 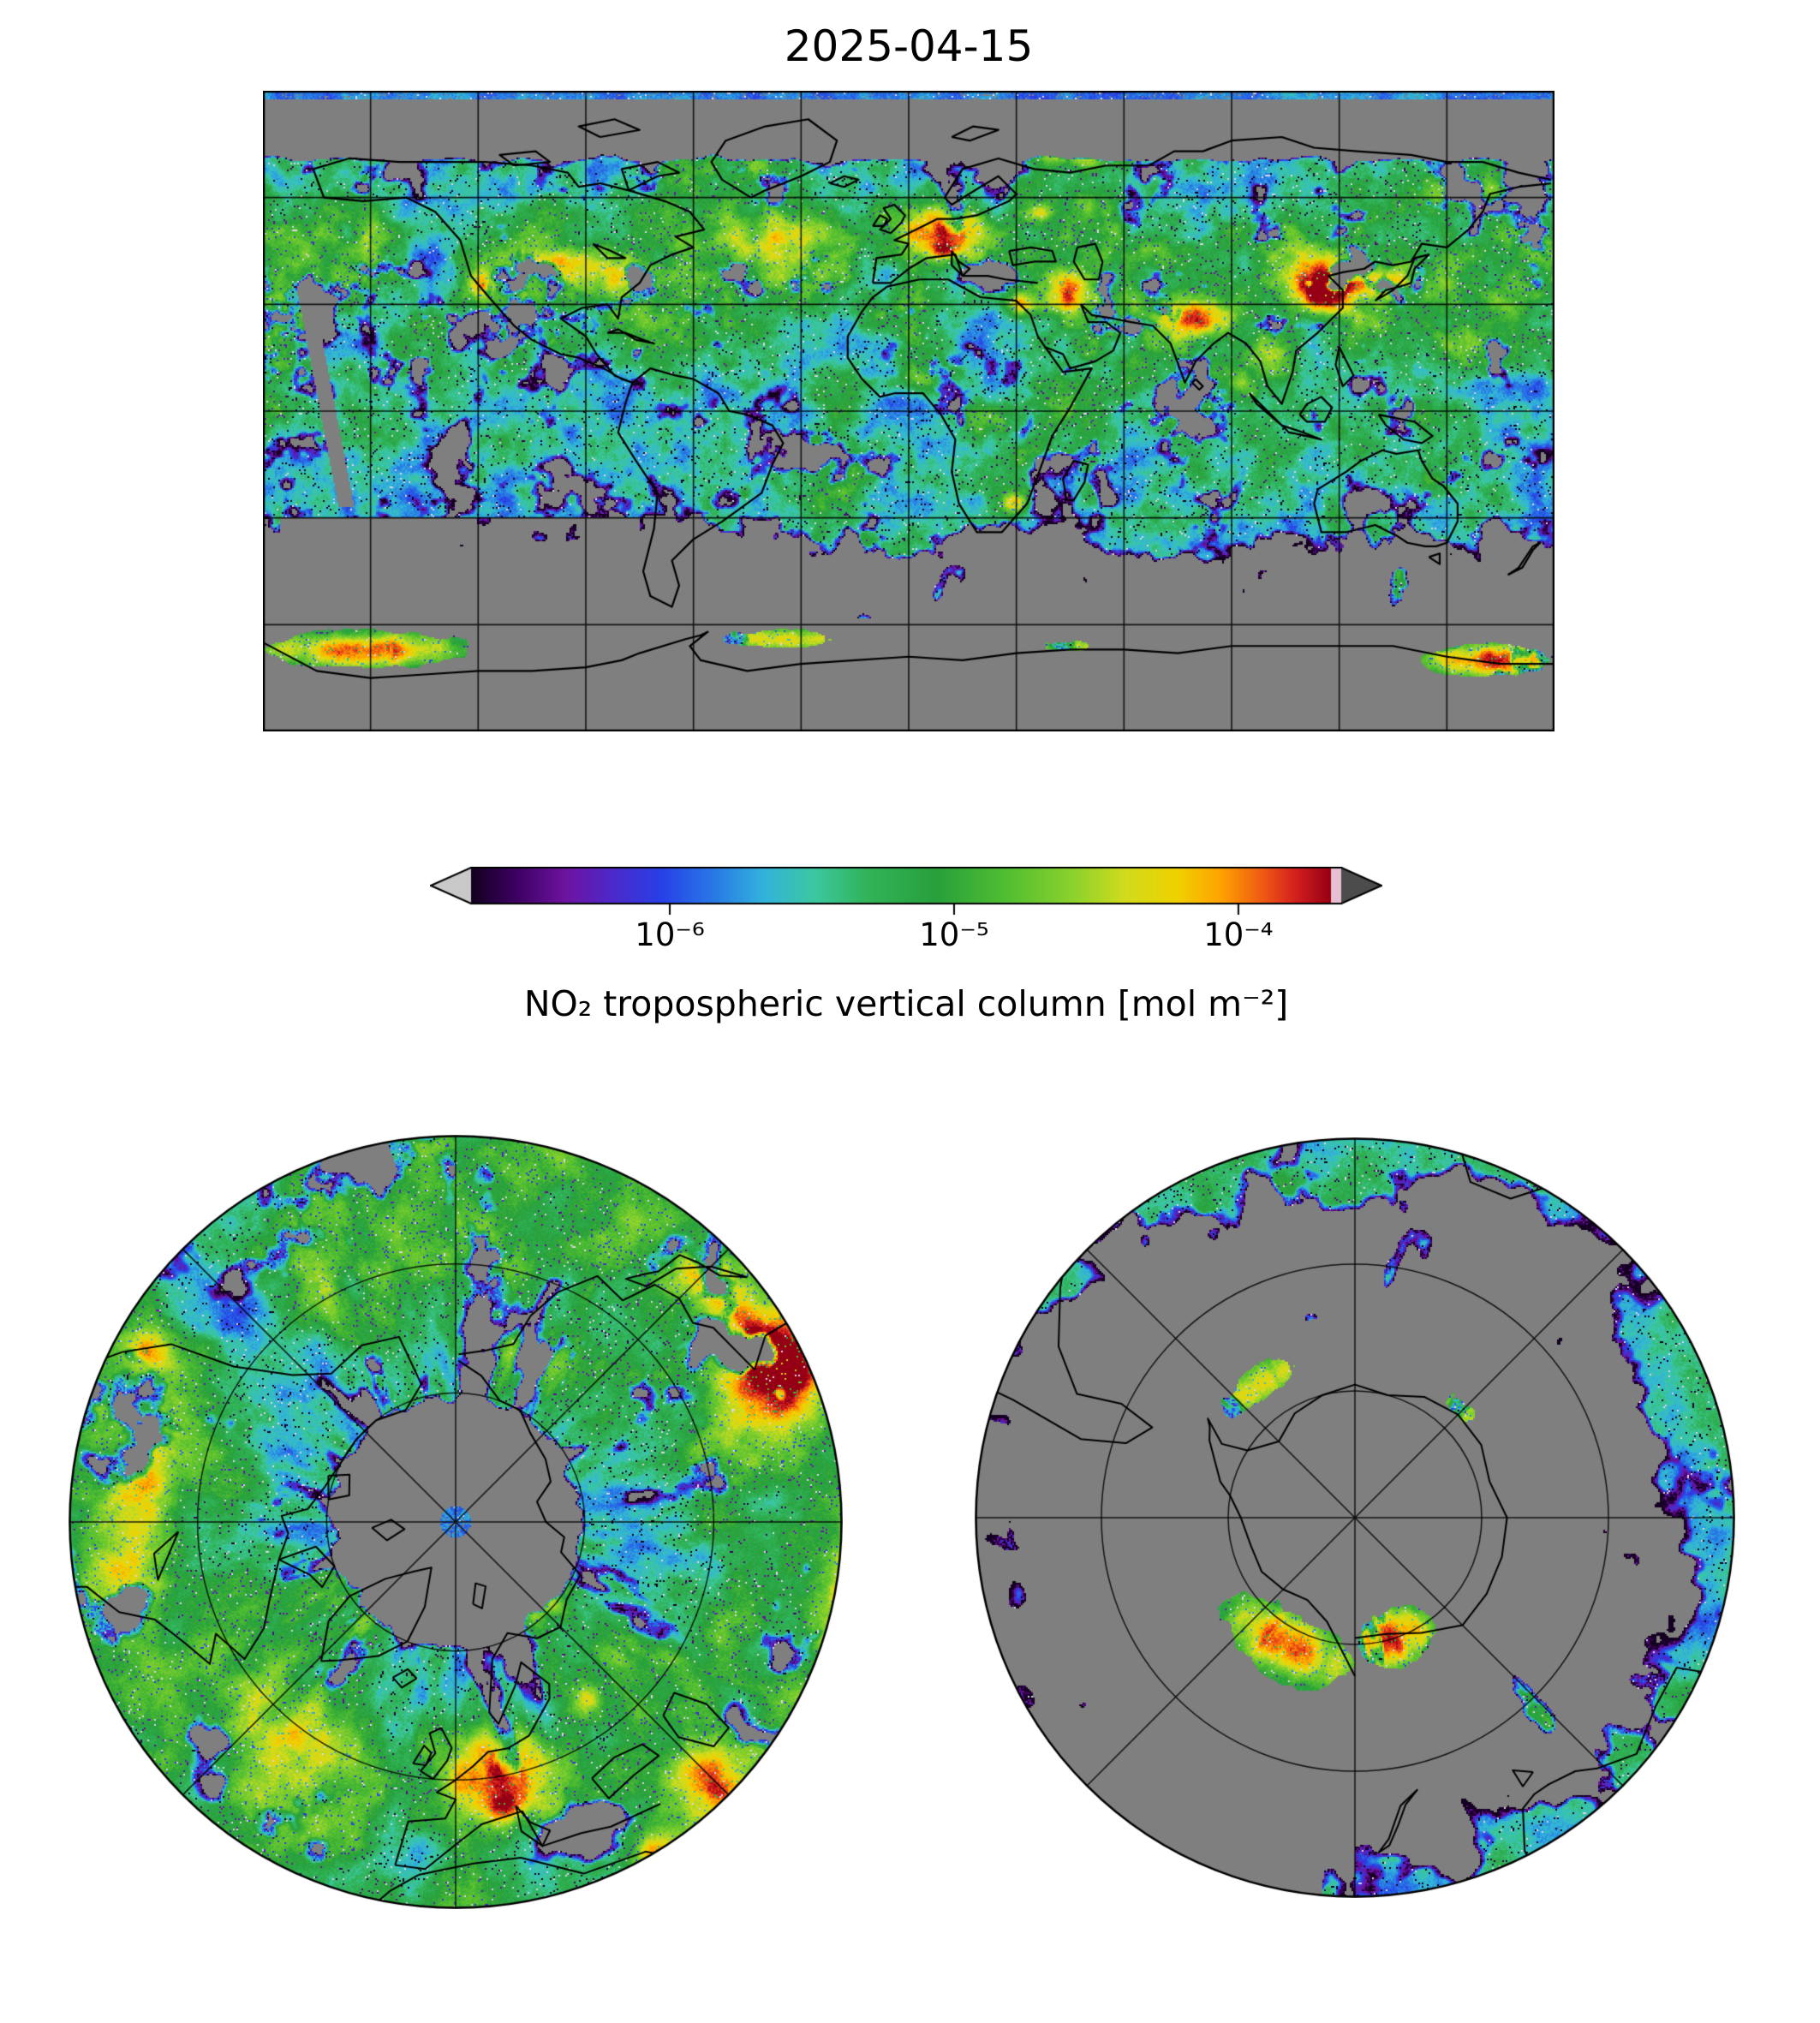 What do you see at coordinates (954, 934) in the screenshot?
I see `colorbar-tick-1e-5: 10⁻⁵` at bounding box center [954, 934].